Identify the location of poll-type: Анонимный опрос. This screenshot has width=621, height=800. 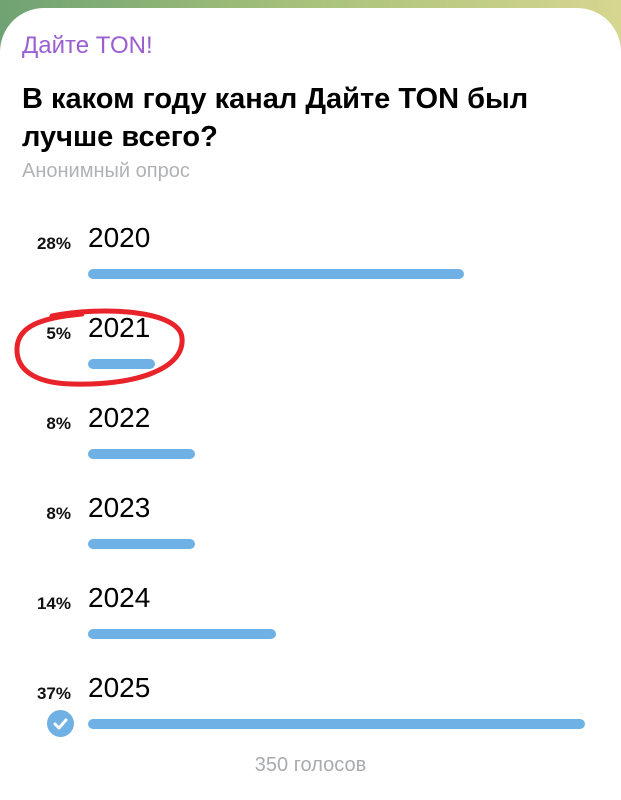
(106, 171).